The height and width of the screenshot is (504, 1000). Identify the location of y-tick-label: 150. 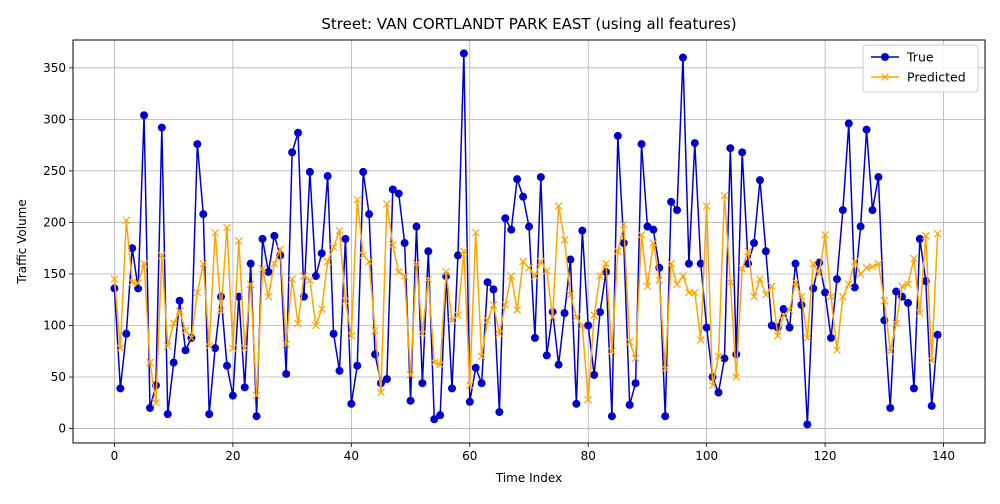
(54, 274).